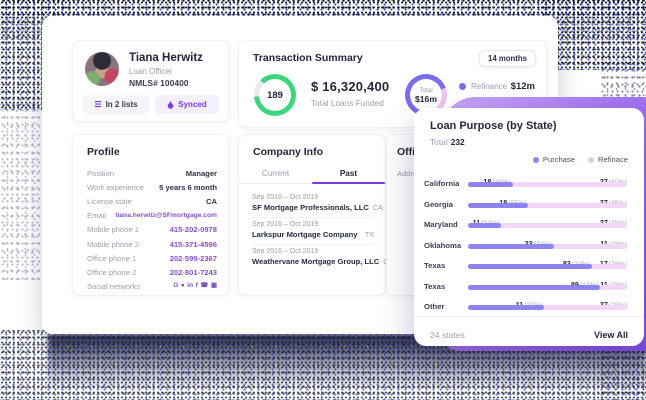 This screenshot has height=400, width=646. Describe the element at coordinates (20, 190) in the screenshot. I see `speckle-left-strip` at that location.